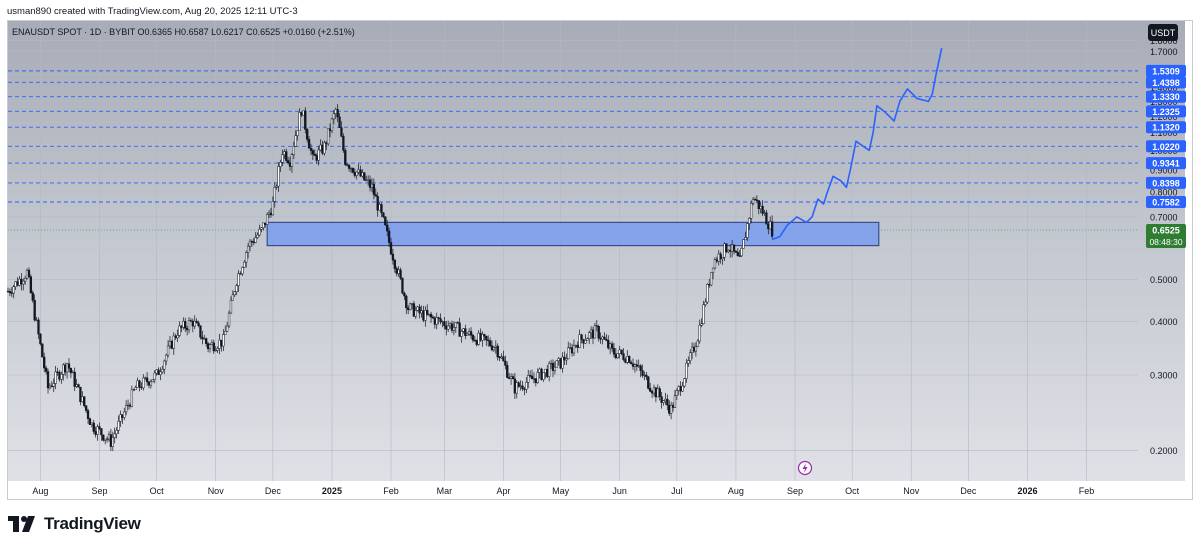  I want to click on level-price-badge, so click(1166, 127).